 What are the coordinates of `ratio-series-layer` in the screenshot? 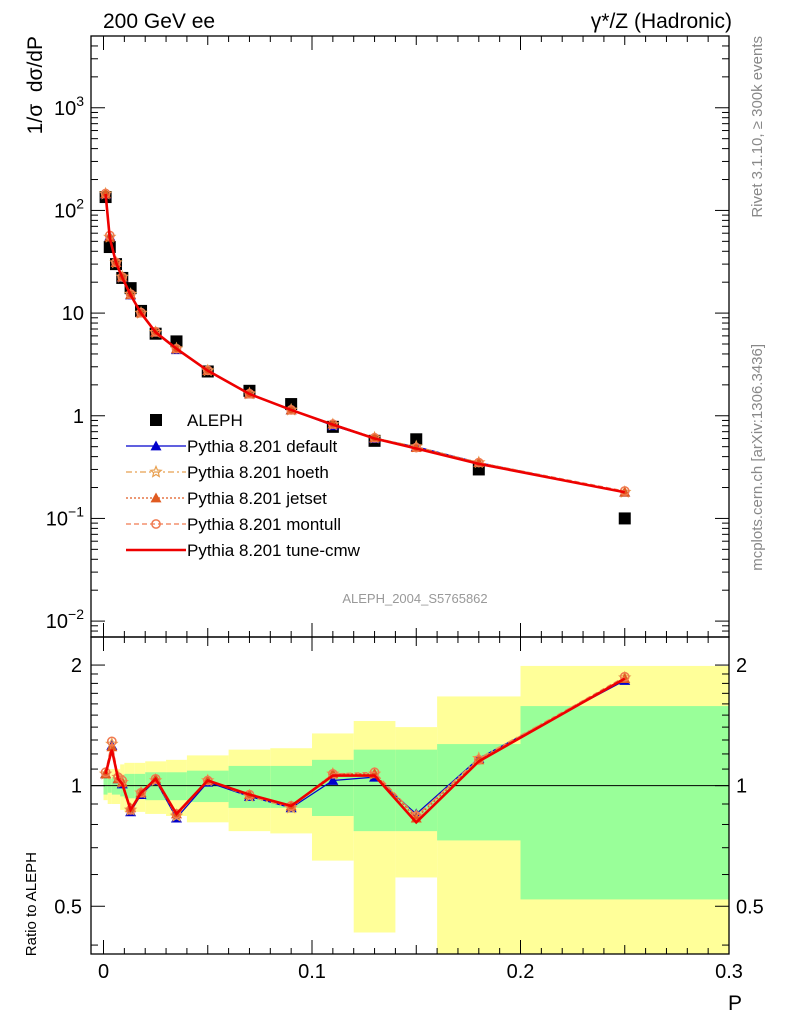 It's located at (365, 747).